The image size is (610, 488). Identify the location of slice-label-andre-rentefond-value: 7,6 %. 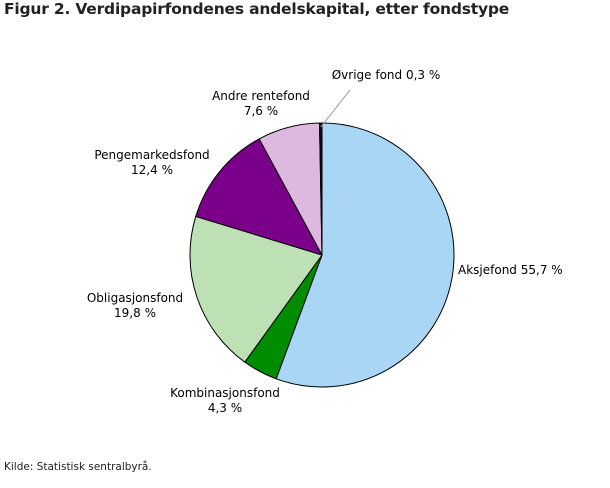
(261, 111).